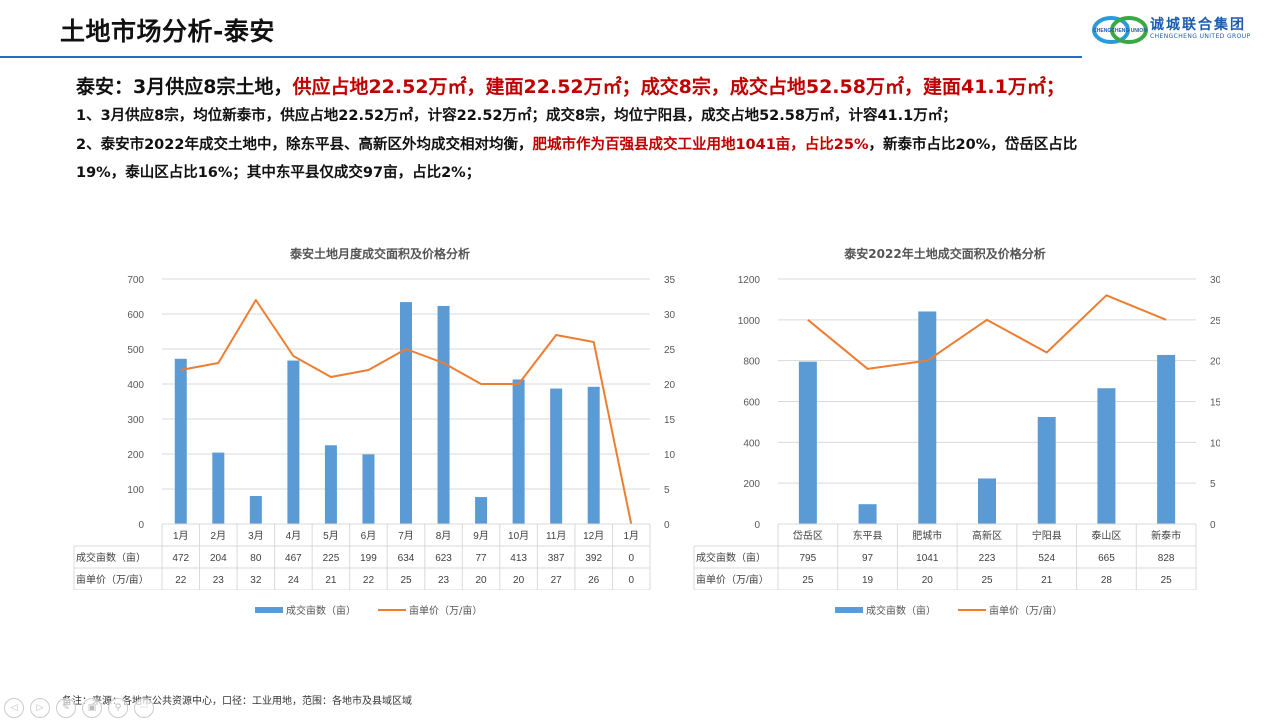 Image resolution: width=1280 pixels, height=720 pixels. Describe the element at coordinates (541, 57) in the screenshot. I see `title-divider` at that location.